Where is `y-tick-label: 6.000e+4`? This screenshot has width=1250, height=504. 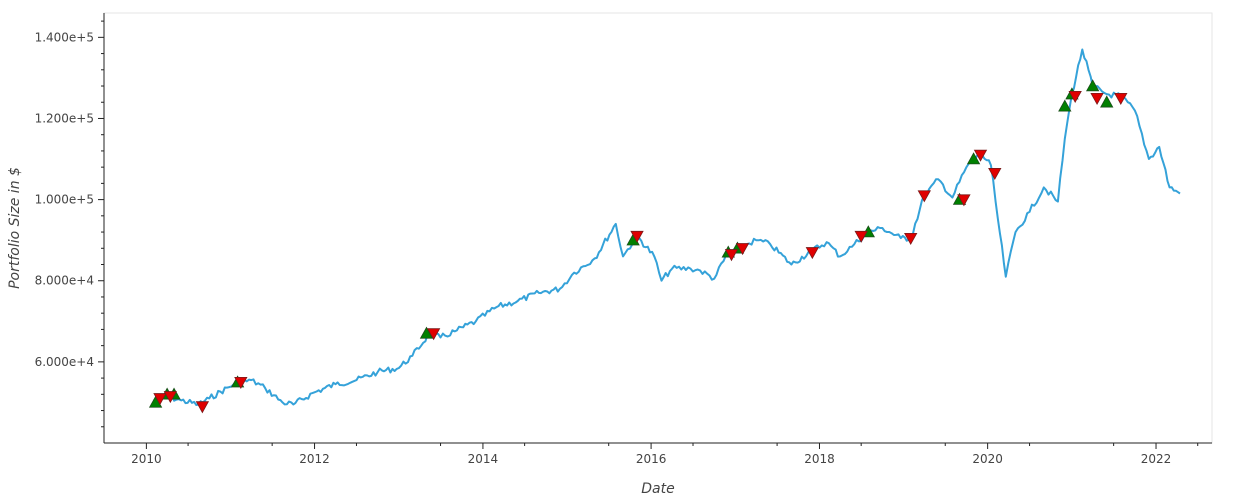 y-tick-label: 6.000e+4 is located at coordinates (64, 362).